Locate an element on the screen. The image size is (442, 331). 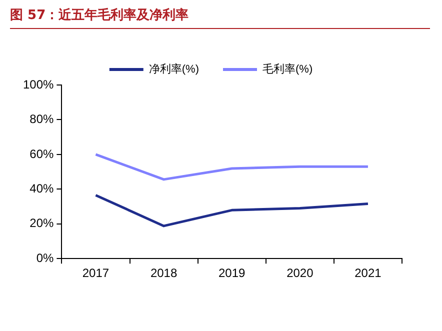
y-tick-label: 20% is located at coordinates (42, 223).